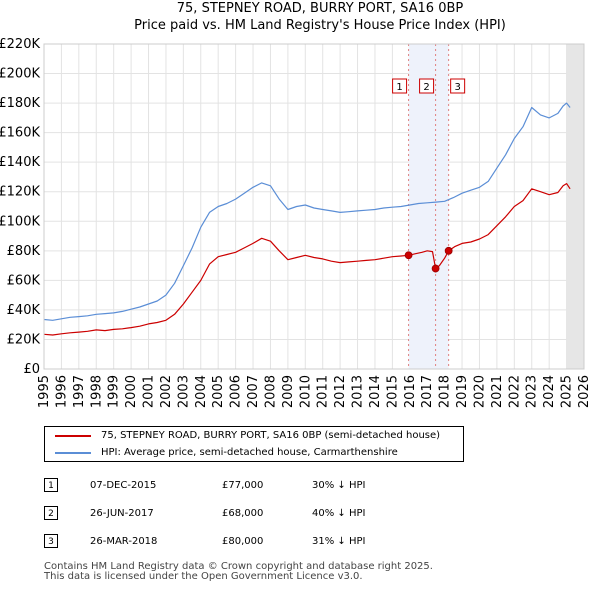 This screenshot has width=600, height=590. What do you see at coordinates (514, 391) in the screenshot?
I see `x-tick-label: 2022` at bounding box center [514, 391].